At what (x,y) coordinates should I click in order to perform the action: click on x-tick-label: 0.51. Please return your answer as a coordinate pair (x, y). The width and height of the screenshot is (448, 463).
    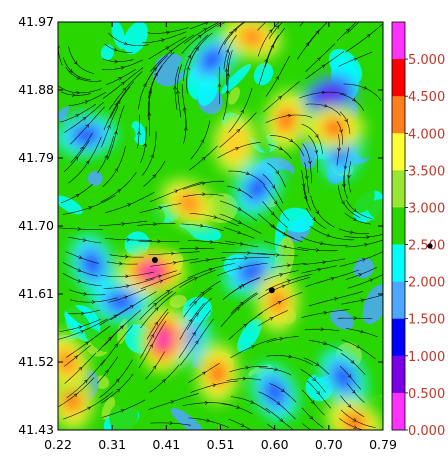
    Looking at the image, I should click on (221, 444).